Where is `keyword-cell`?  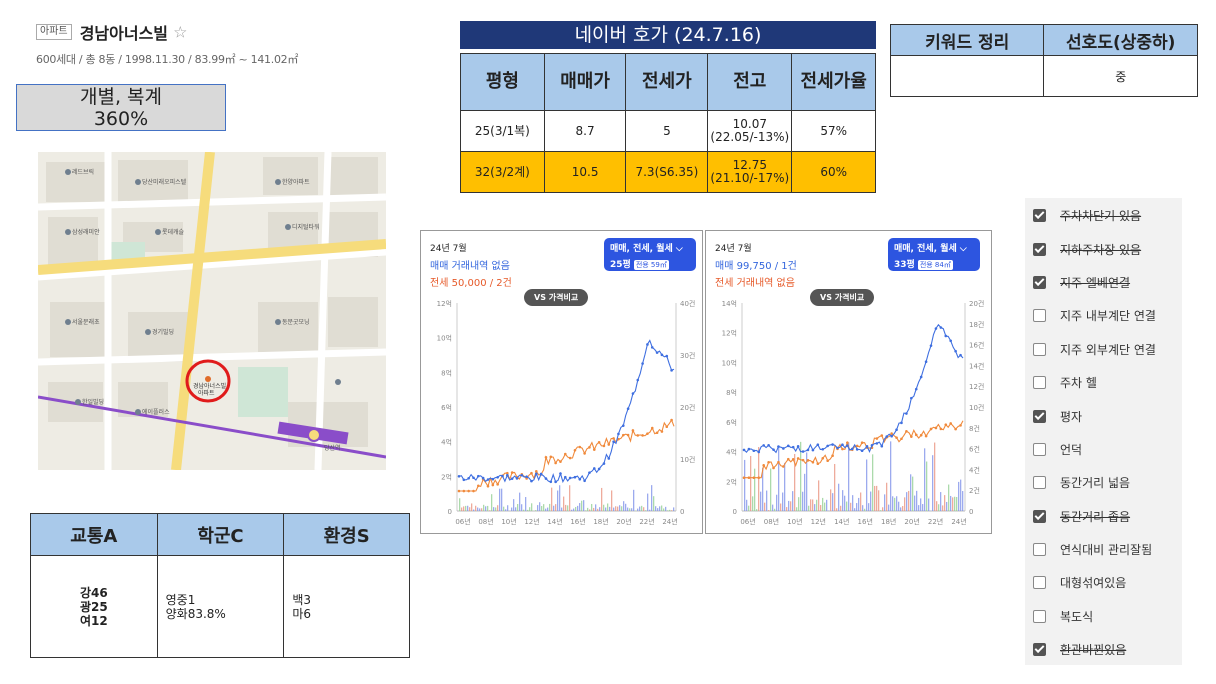
keyword-cell is located at coordinates (967, 76).